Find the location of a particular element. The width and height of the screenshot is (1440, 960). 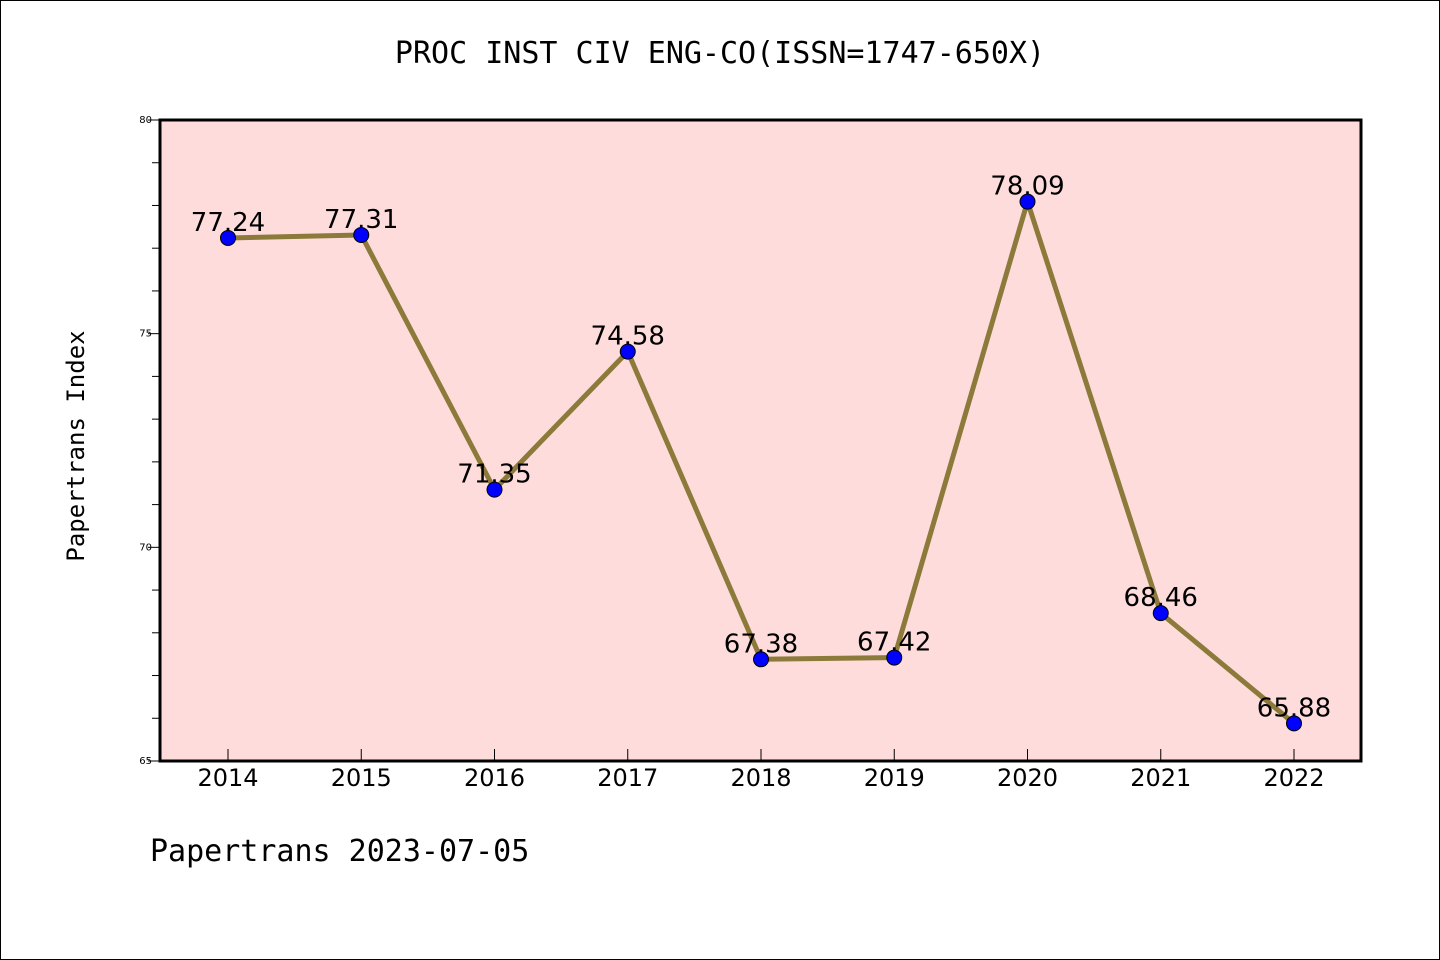

y-tick-label: 70 is located at coordinates (145, 547).